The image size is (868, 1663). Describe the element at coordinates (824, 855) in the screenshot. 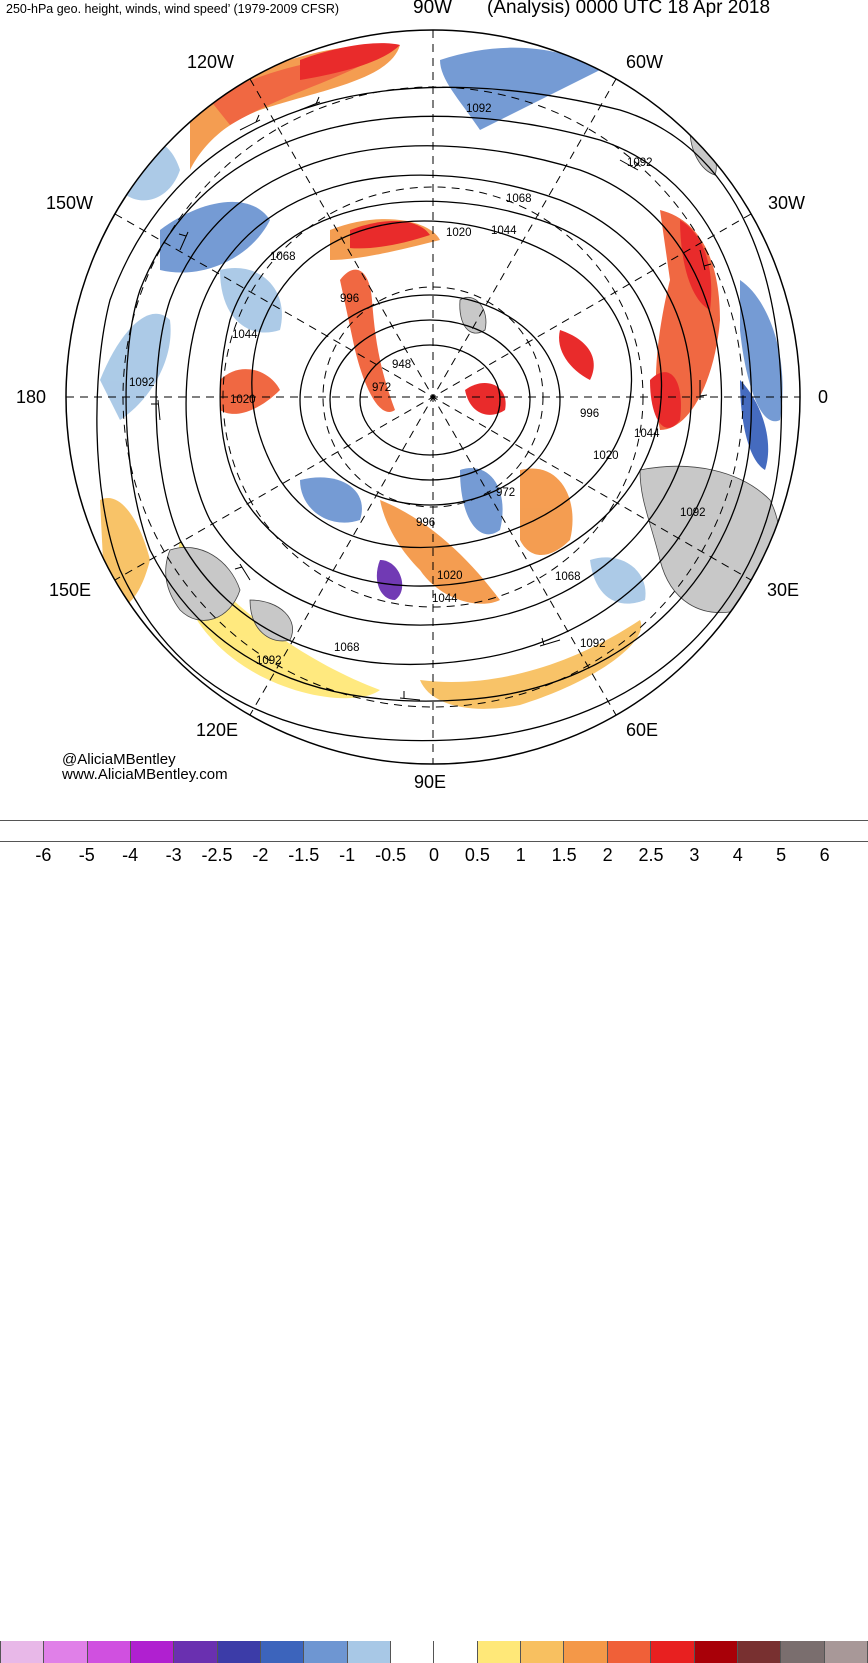

I see `colorbar-tick-label: 6` at that location.